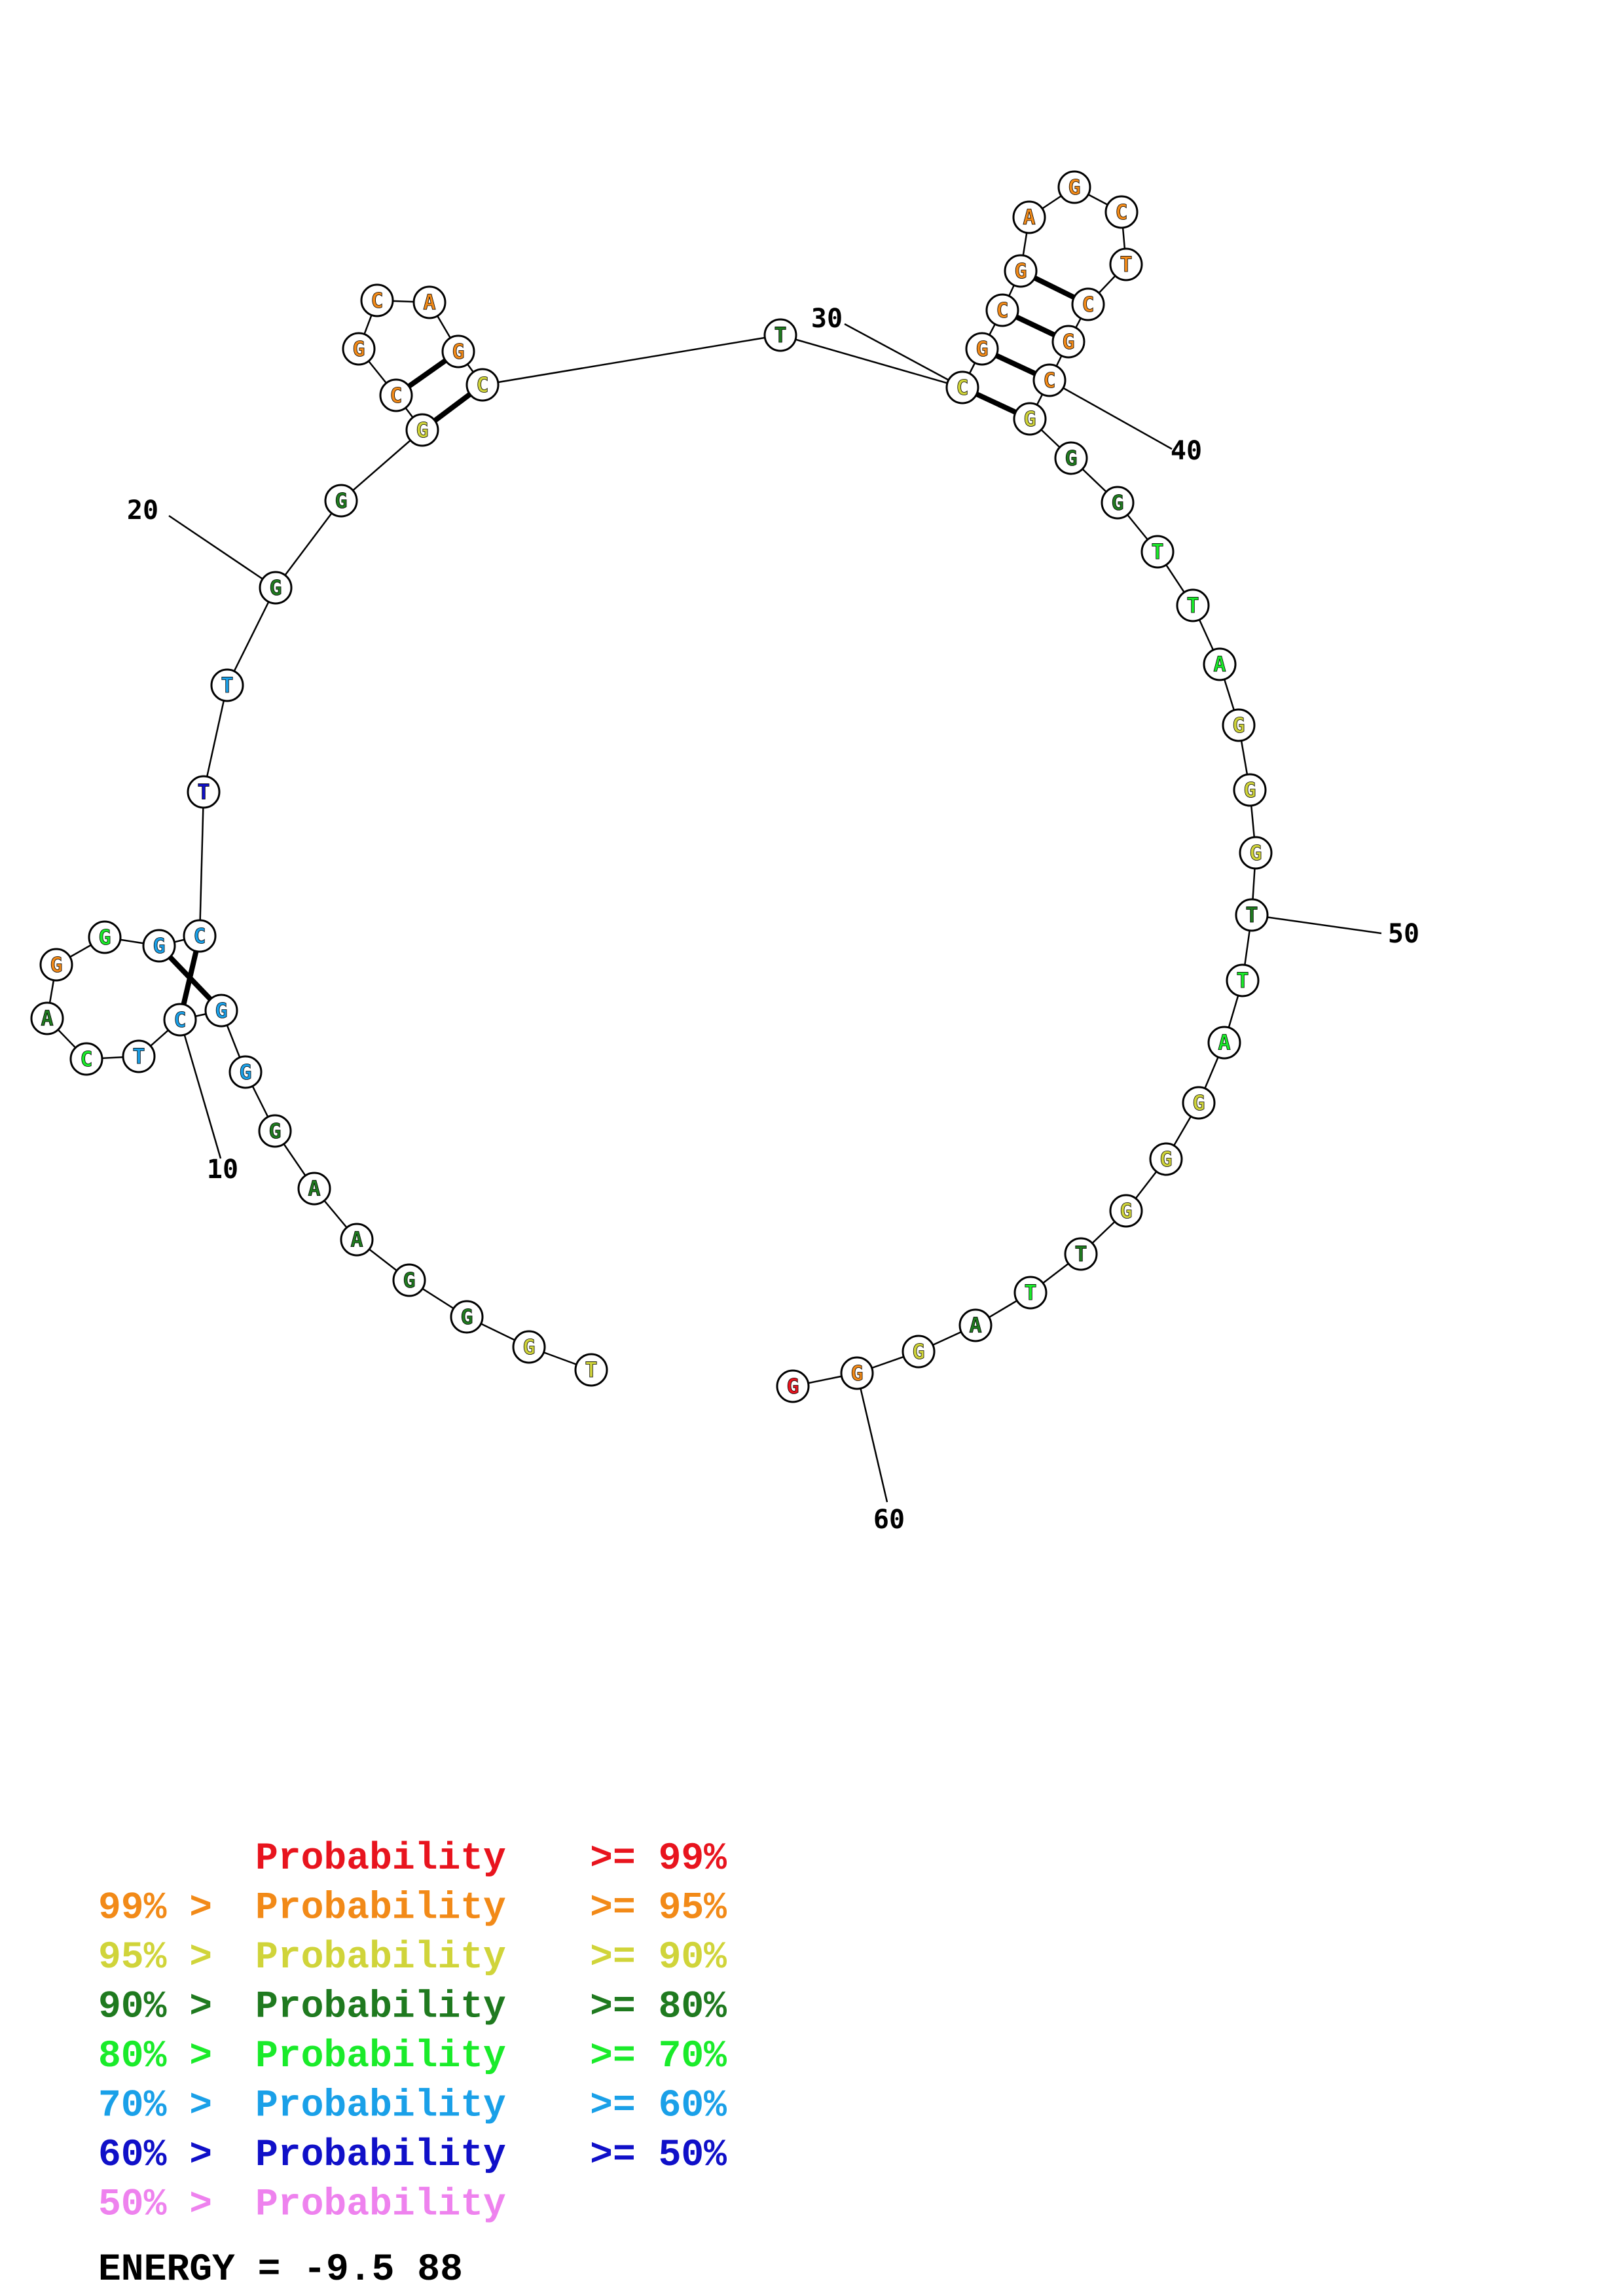 This screenshot has height=2296, width=1623. I want to click on legend-threshold: >= 60%, so click(658, 2106).